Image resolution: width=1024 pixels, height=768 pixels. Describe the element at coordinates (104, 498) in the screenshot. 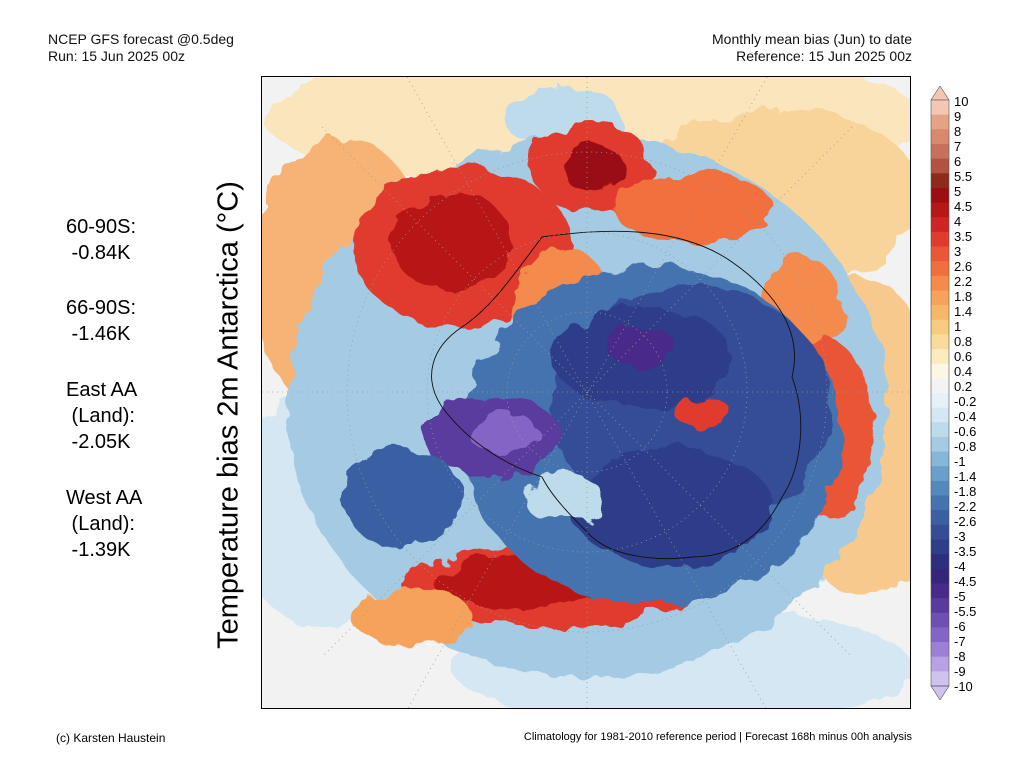

I see `stat-label: West AA` at that location.